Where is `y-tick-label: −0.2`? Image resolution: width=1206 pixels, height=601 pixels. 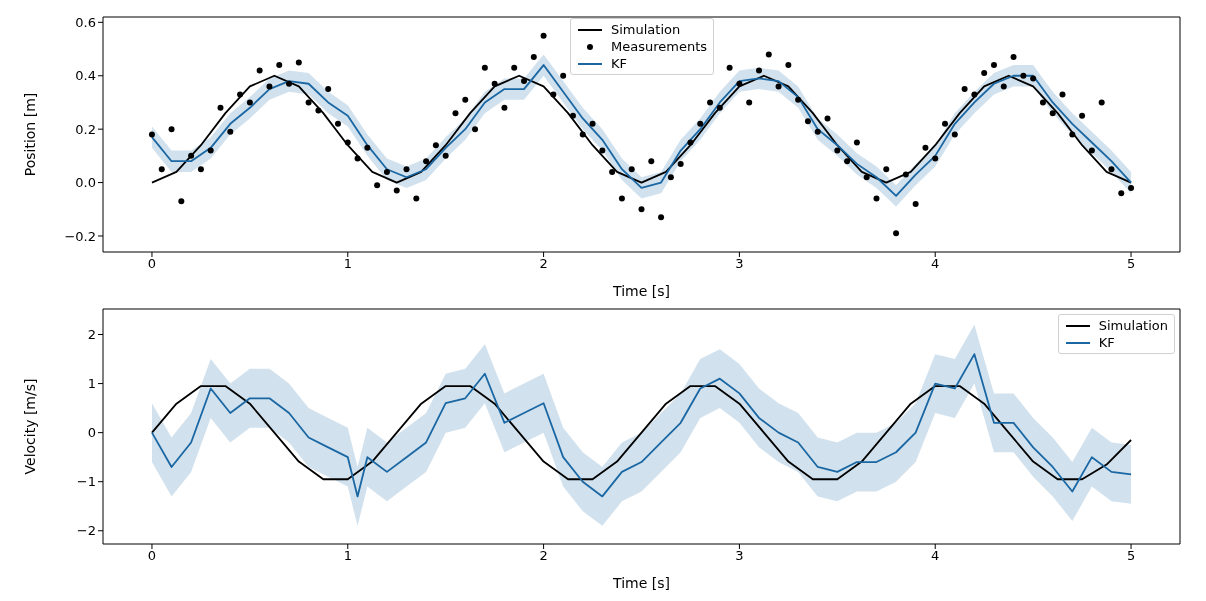
y-tick-label: −0.2 is located at coordinates (80, 236).